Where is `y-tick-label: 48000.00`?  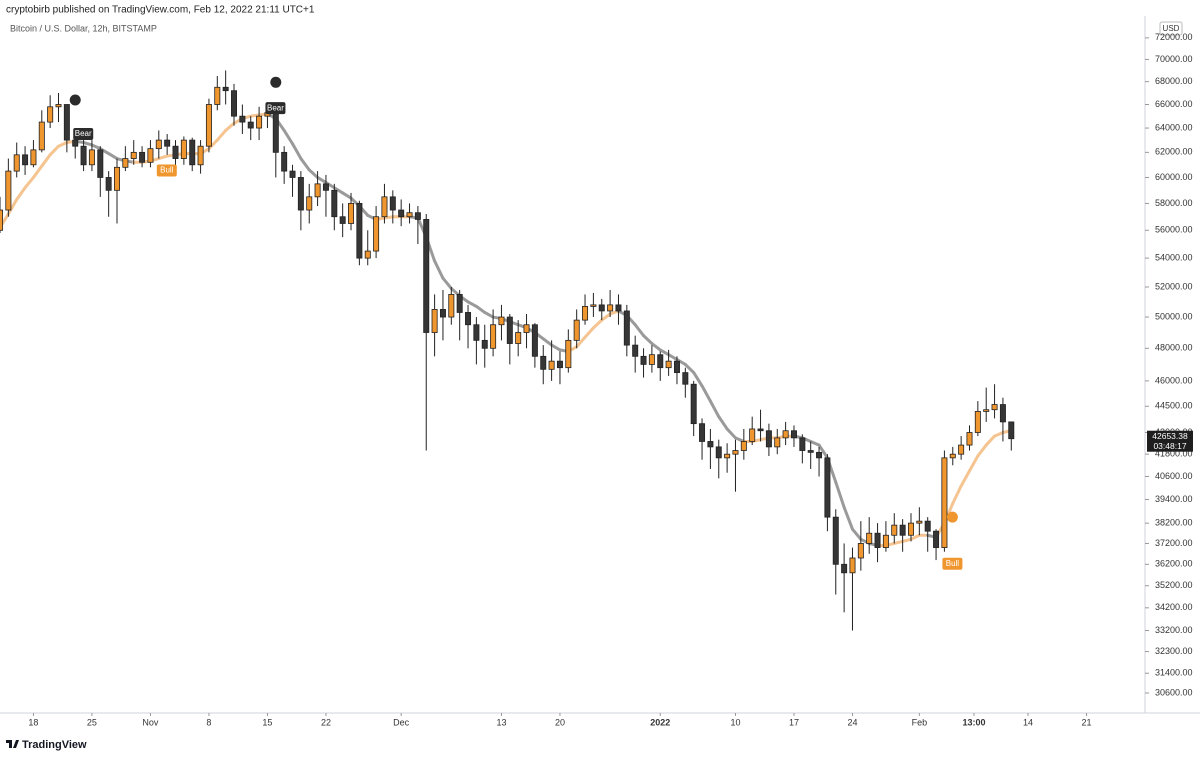
y-tick-label: 48000.00 is located at coordinates (1174, 348).